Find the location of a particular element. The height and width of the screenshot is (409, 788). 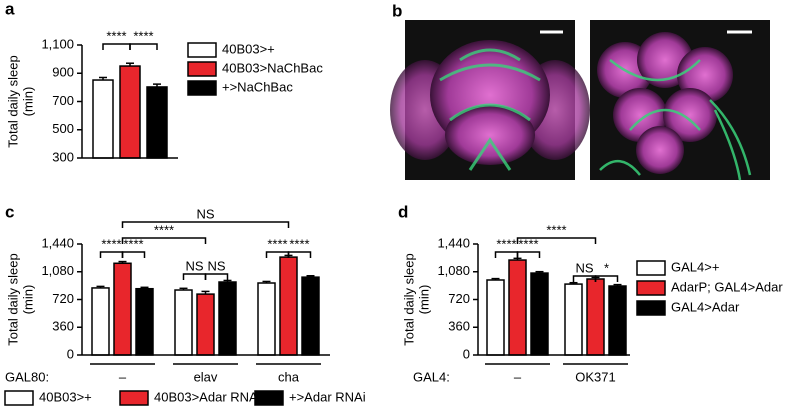

legend-label: +>Adar RNAi is located at coordinates (327, 396).